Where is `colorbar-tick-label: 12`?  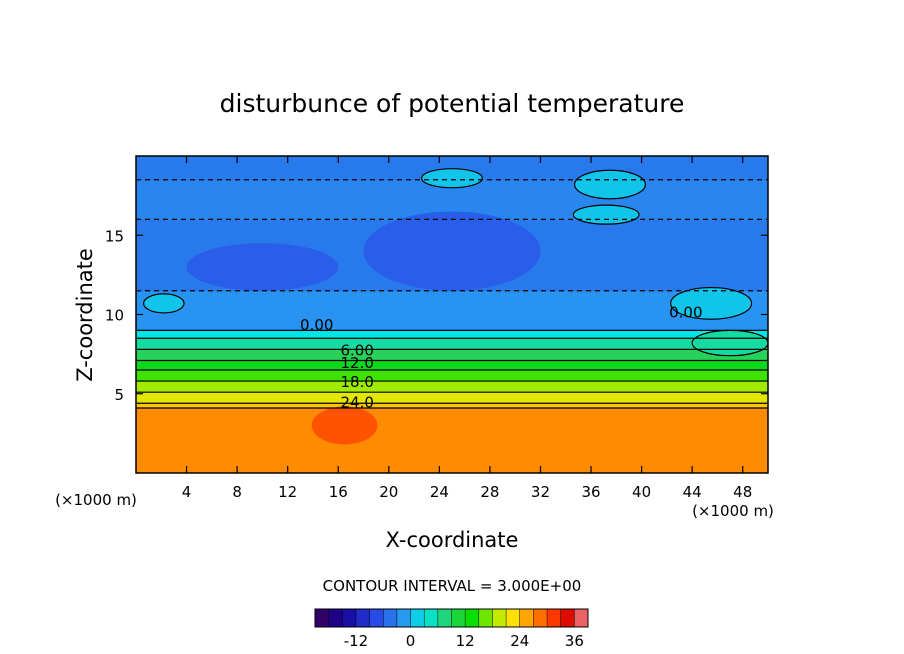
colorbar-tick-label: 12 is located at coordinates (465, 641).